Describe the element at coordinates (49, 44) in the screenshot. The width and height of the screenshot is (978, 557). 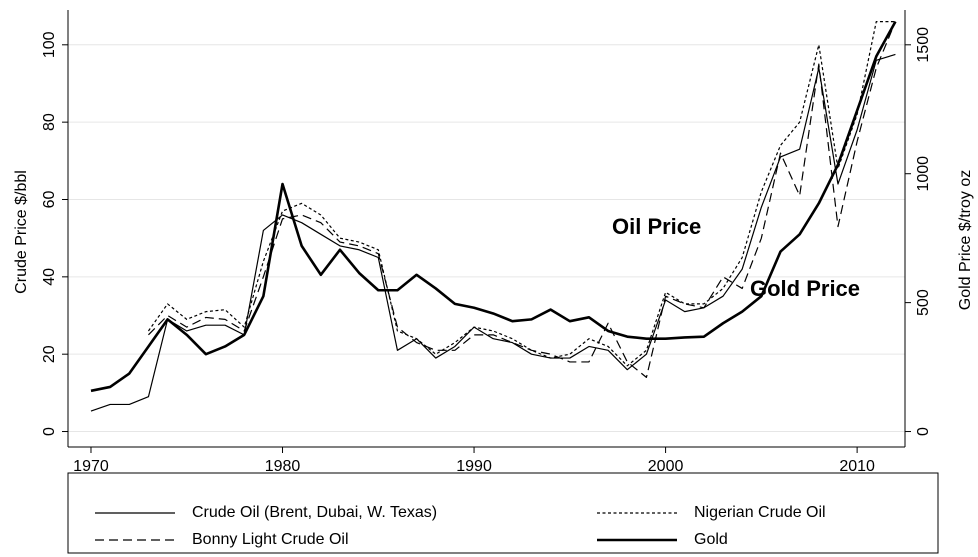
I see `y-tick-label: 100` at that location.